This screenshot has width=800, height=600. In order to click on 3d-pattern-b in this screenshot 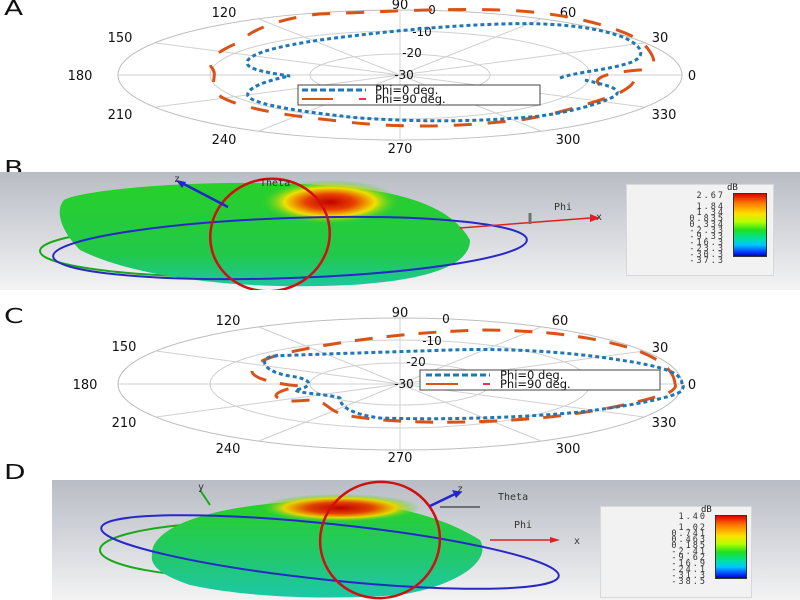, I will do `click(319, 233)`.